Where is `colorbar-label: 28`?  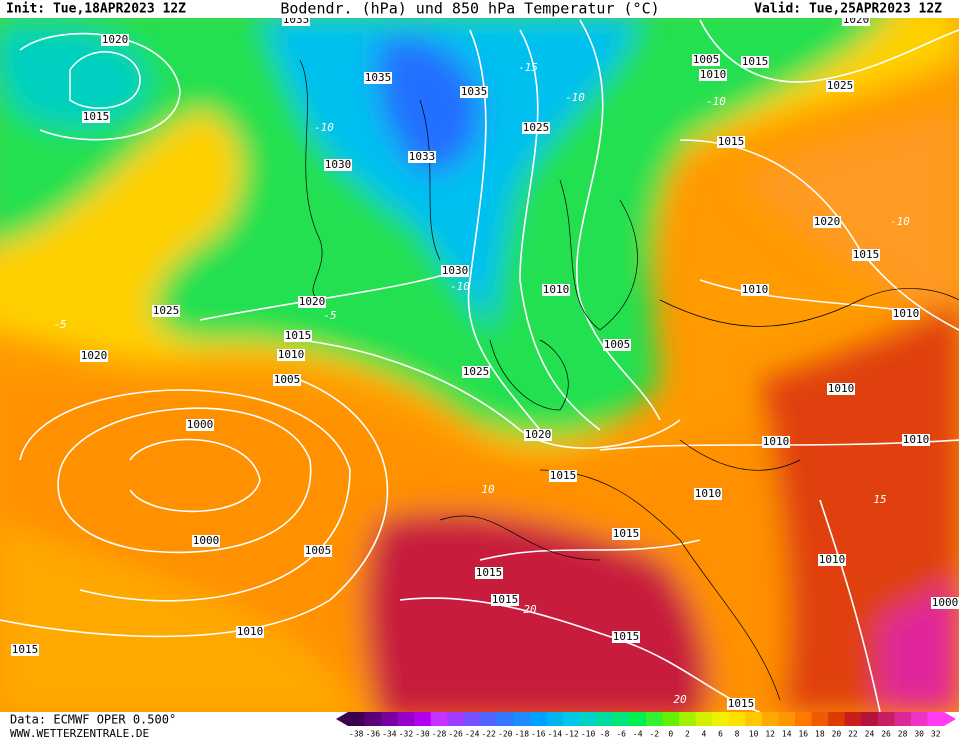
colorbar-label: 28 is located at coordinates (903, 734).